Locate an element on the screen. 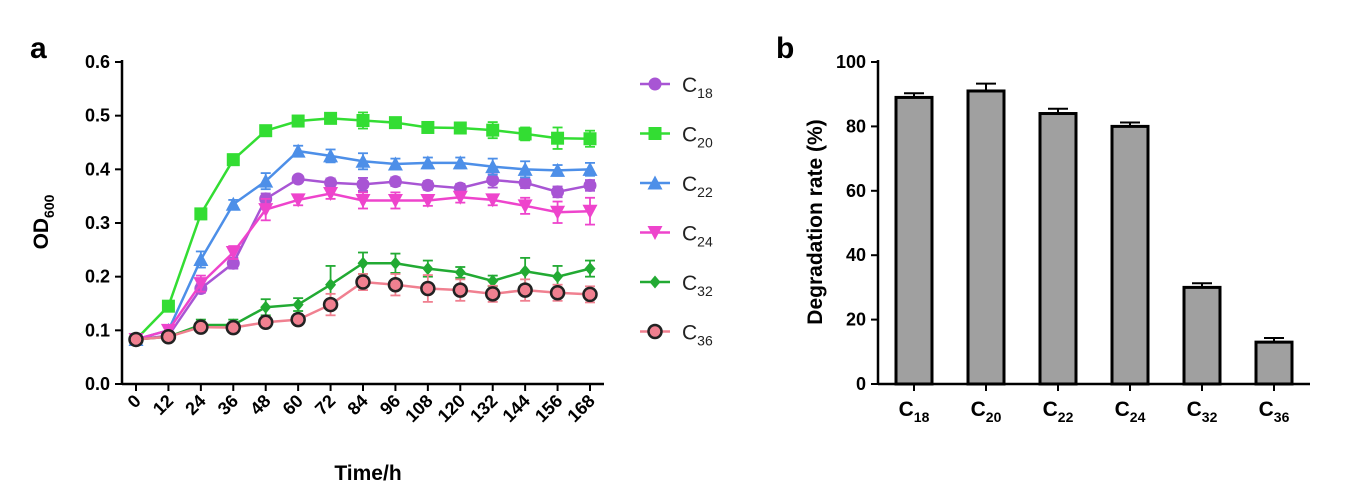 The image size is (1347, 502). legend-label: C32 is located at coordinates (697, 285).